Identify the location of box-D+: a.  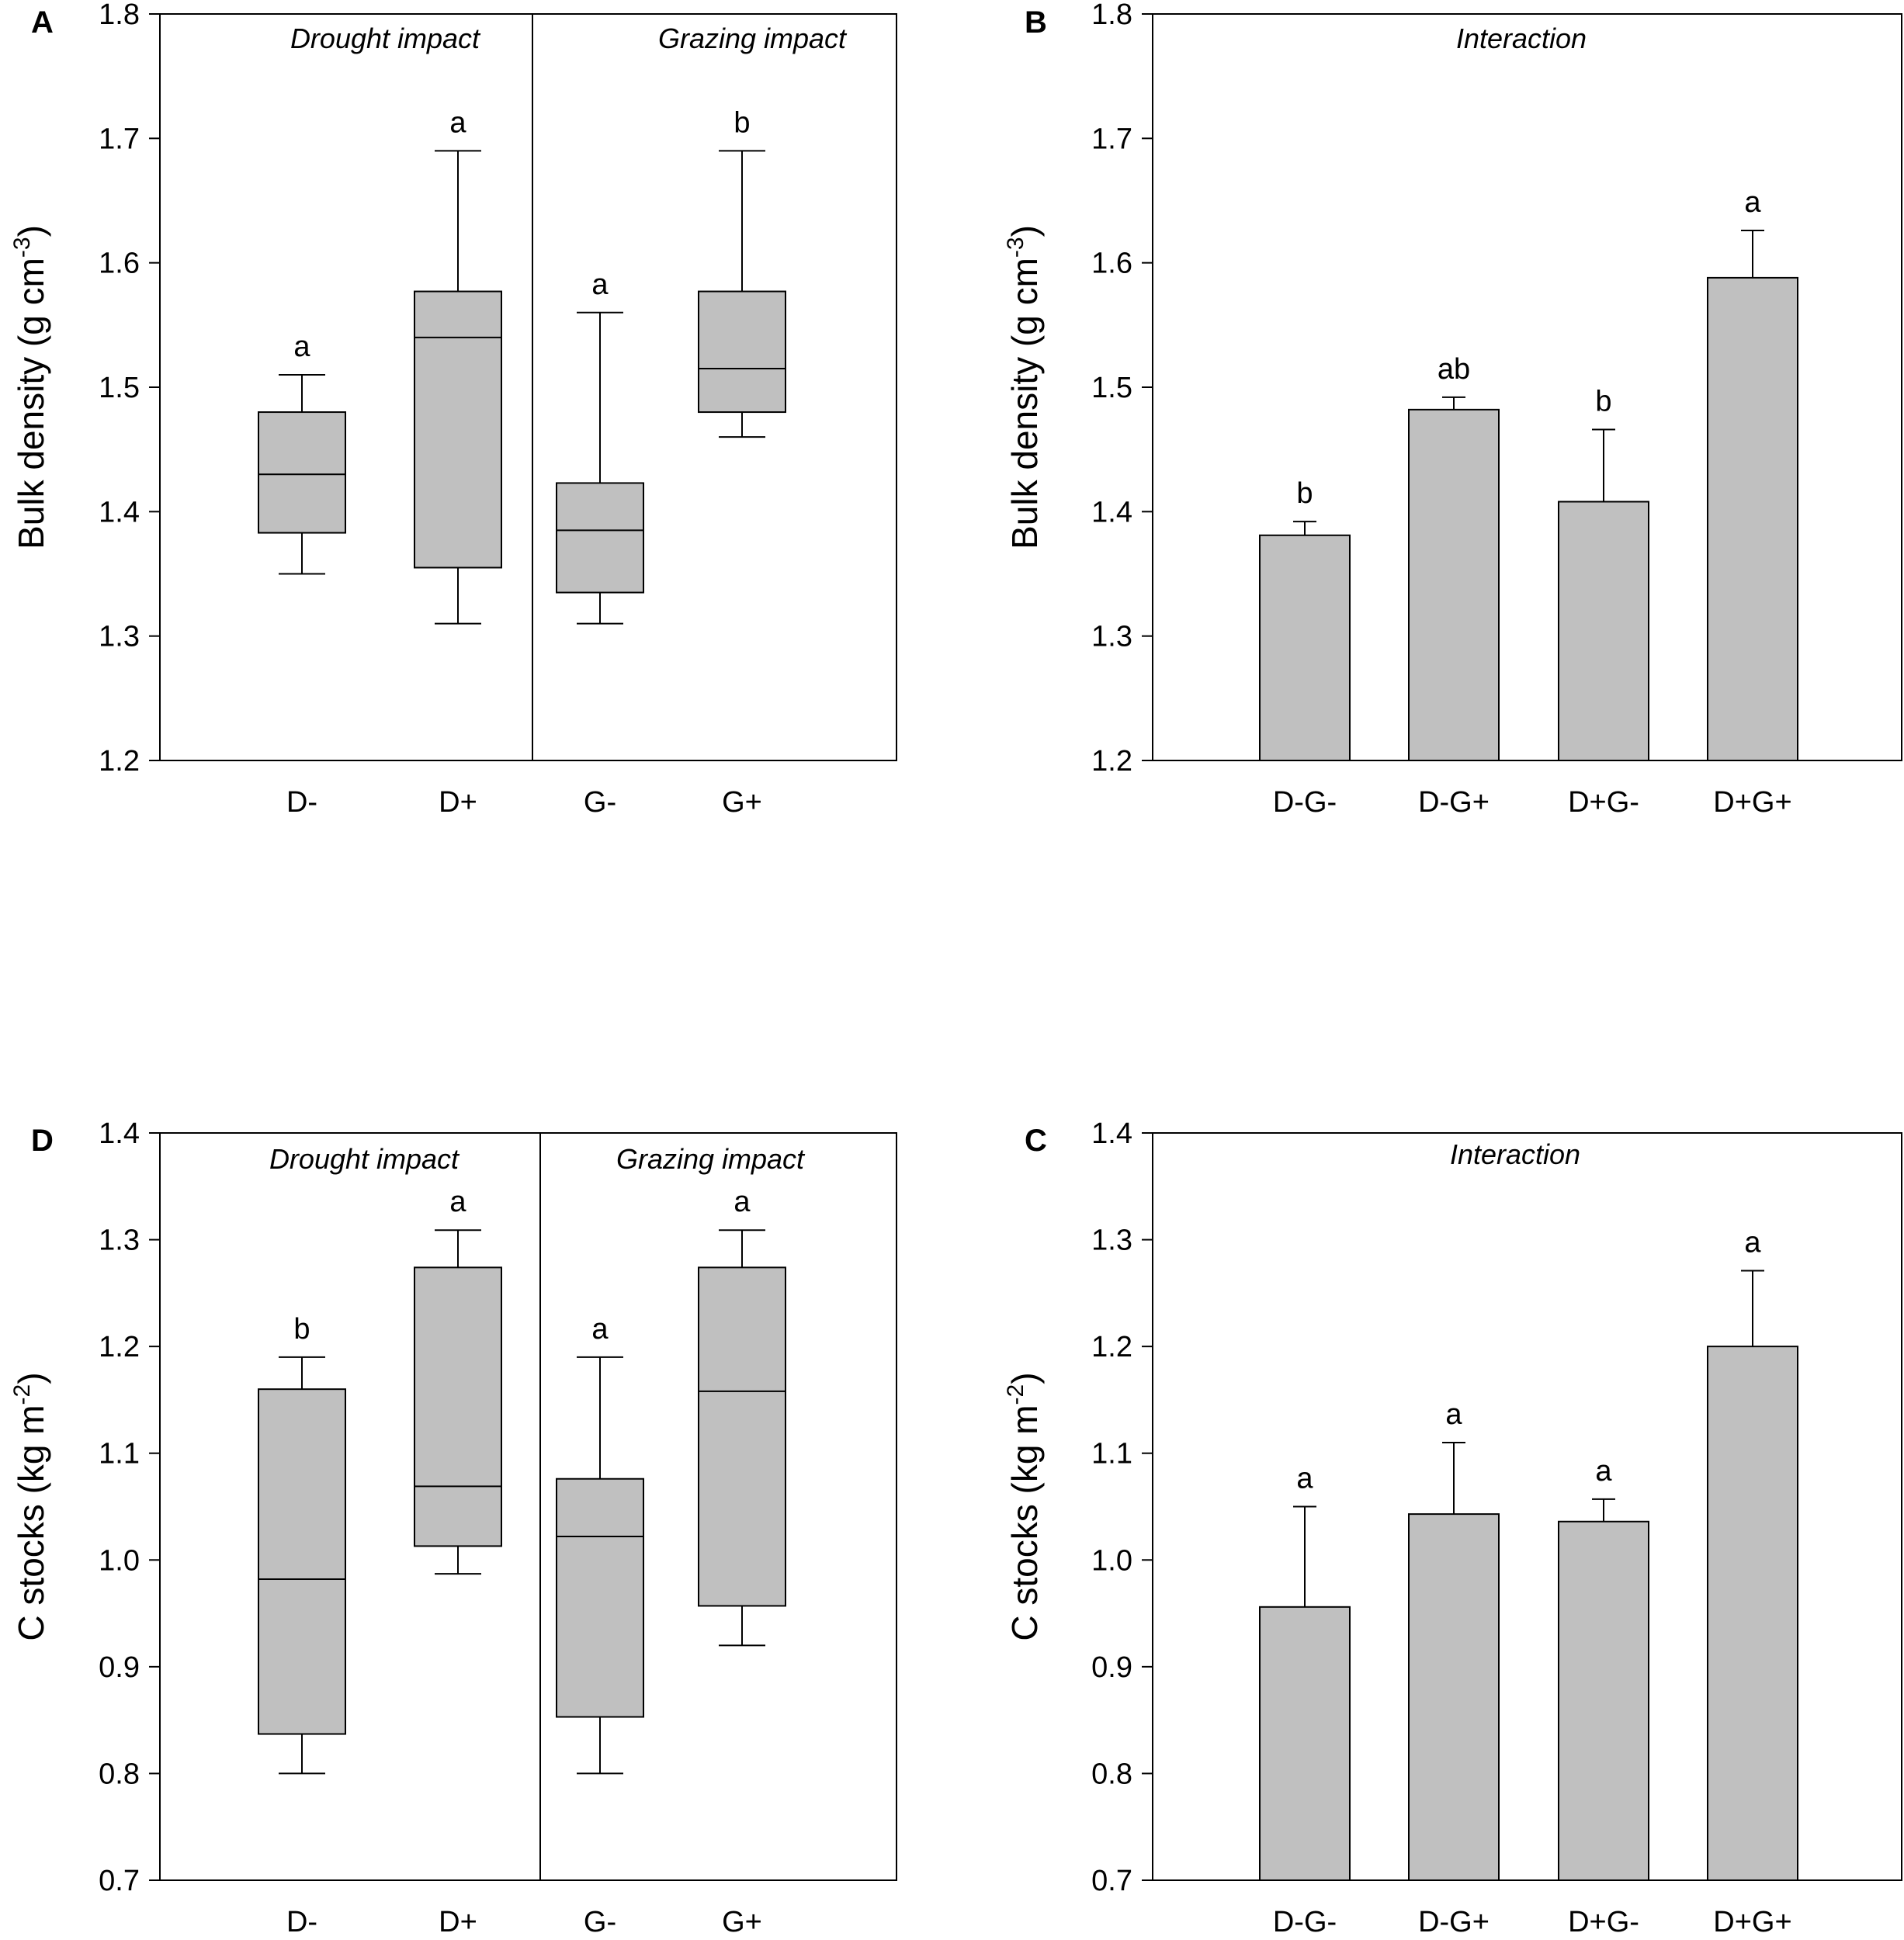
(458, 1381).